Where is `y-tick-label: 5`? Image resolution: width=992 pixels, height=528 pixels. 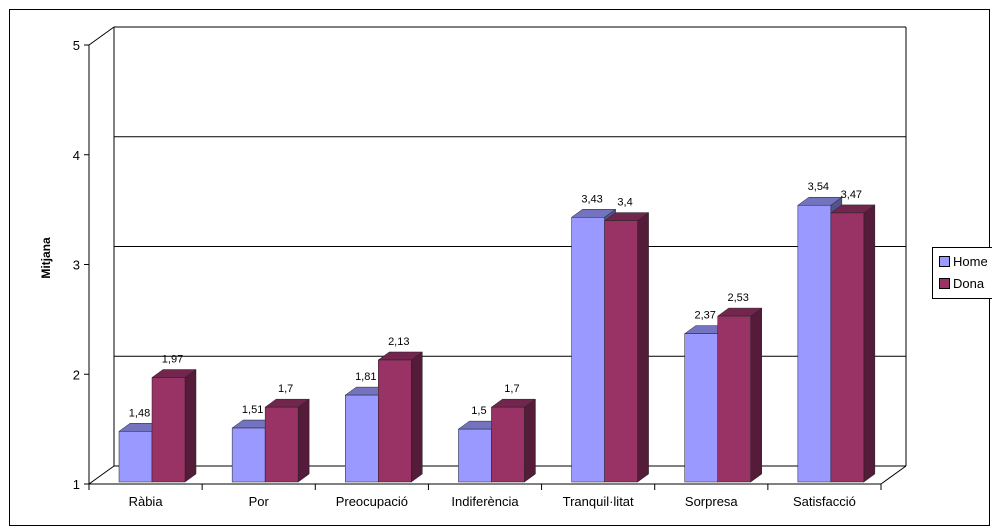
y-tick-label: 5 is located at coordinates (76, 45).